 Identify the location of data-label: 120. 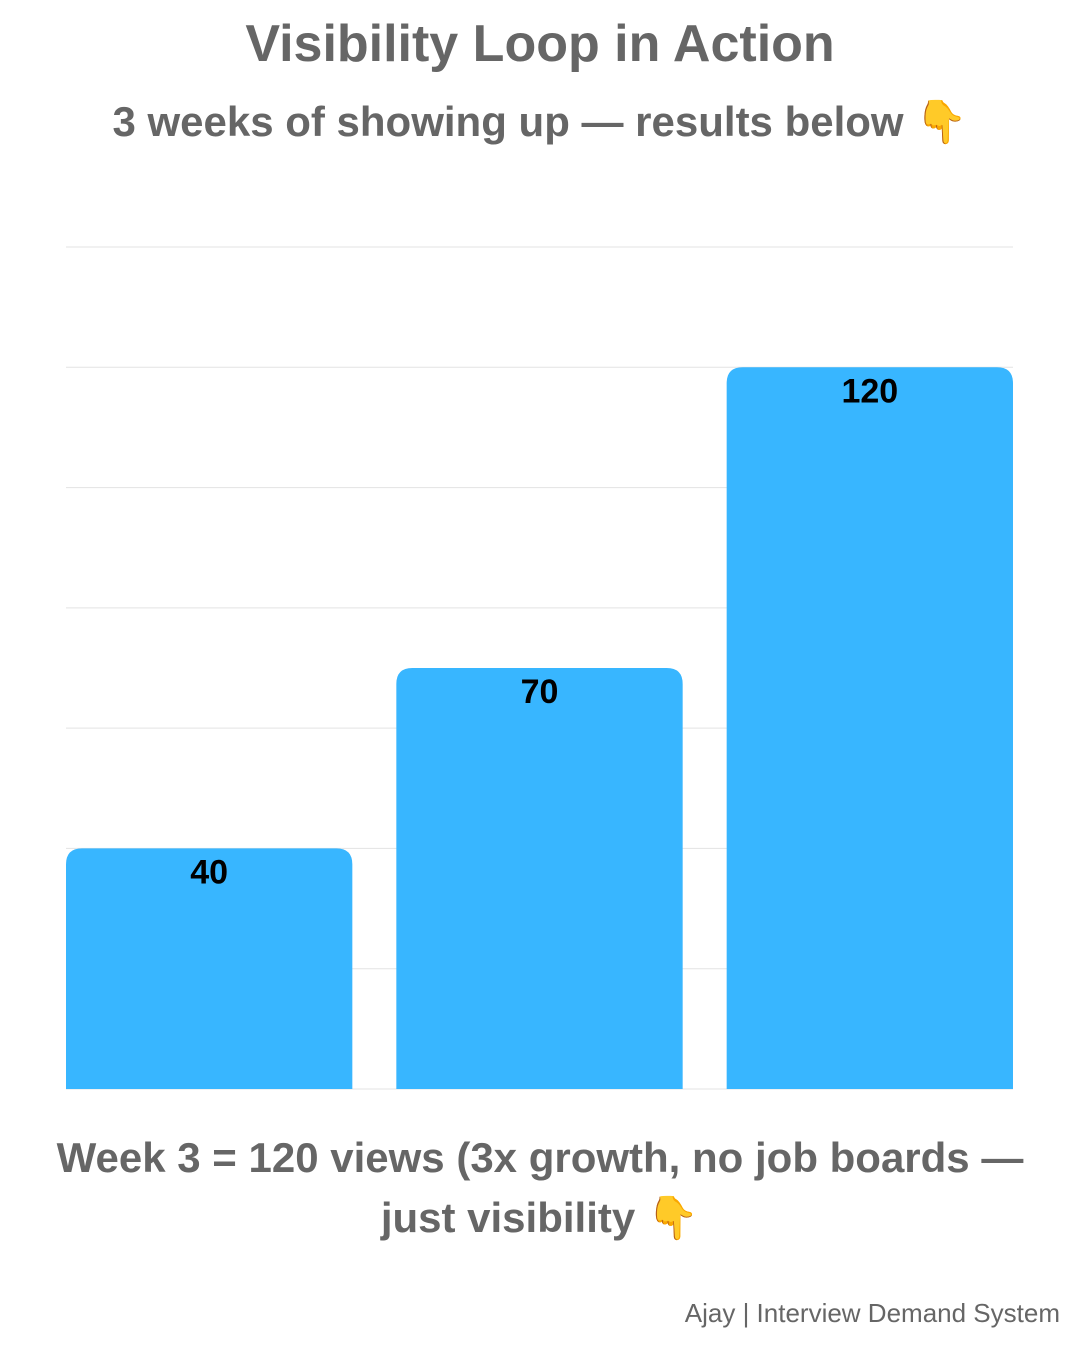
(869, 391).